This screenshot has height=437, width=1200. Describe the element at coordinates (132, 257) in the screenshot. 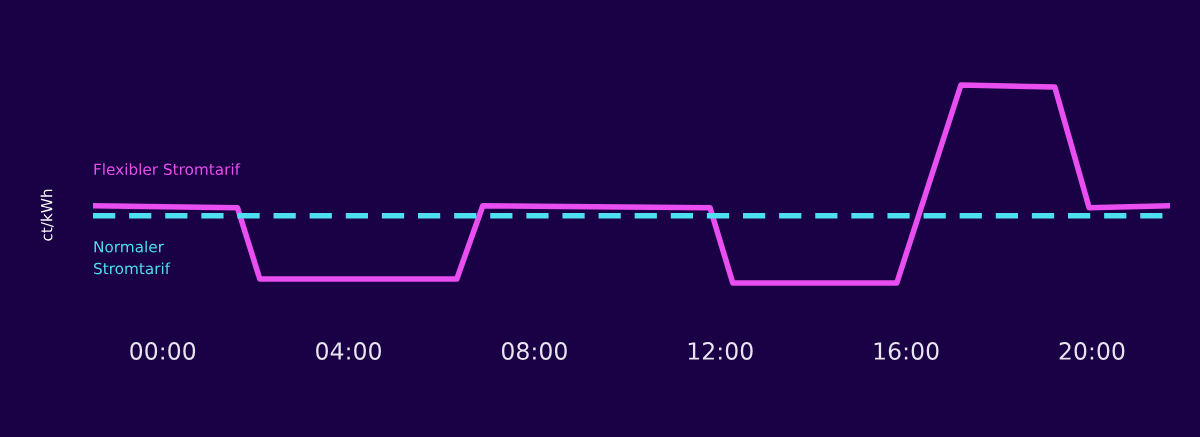

I see `series-label: Normaler Stromtarif` at that location.